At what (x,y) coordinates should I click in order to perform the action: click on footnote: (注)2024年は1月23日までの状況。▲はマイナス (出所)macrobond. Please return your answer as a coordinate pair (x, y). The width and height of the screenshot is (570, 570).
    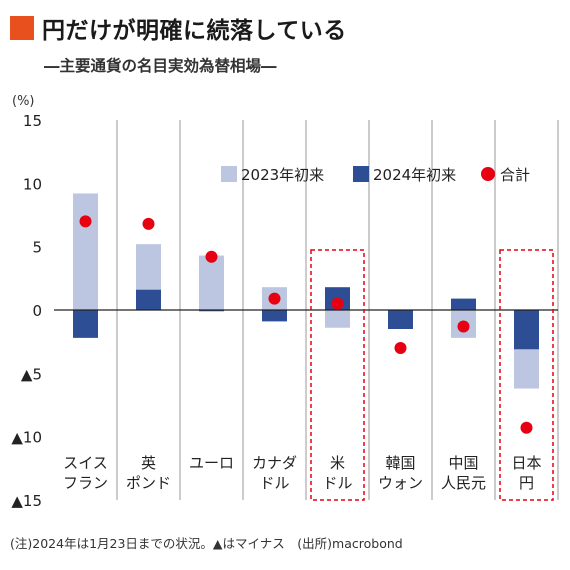
    Looking at the image, I should click on (206, 543).